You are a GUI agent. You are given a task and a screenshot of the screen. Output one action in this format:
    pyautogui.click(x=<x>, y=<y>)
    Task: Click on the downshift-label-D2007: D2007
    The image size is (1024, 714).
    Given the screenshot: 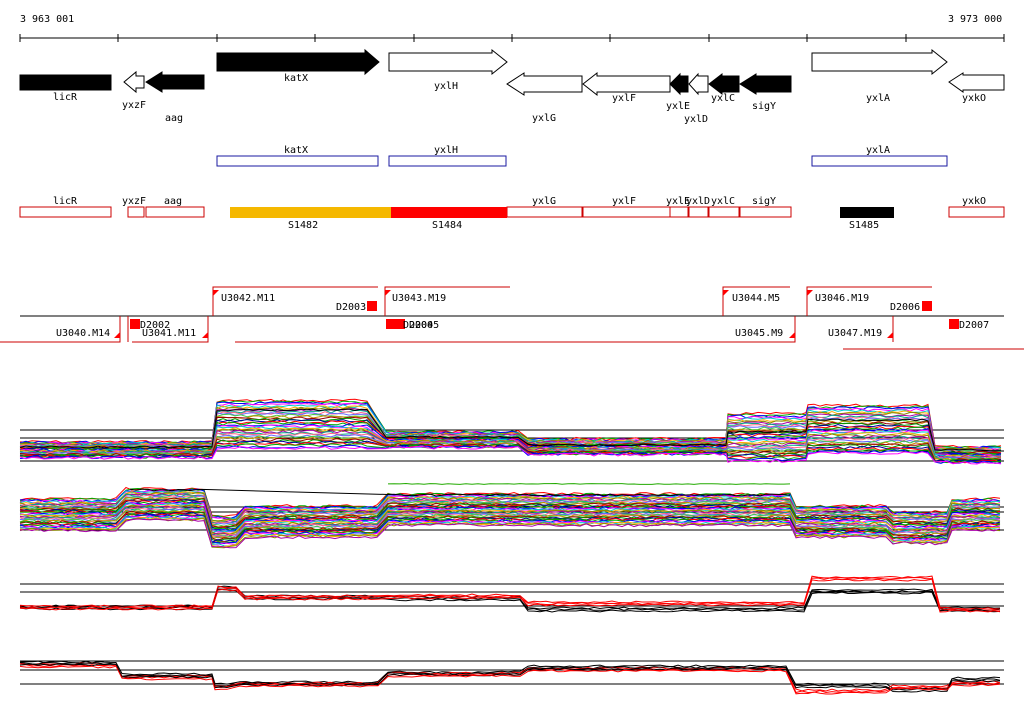 What is the action you would take?
    pyautogui.click(x=974, y=325)
    